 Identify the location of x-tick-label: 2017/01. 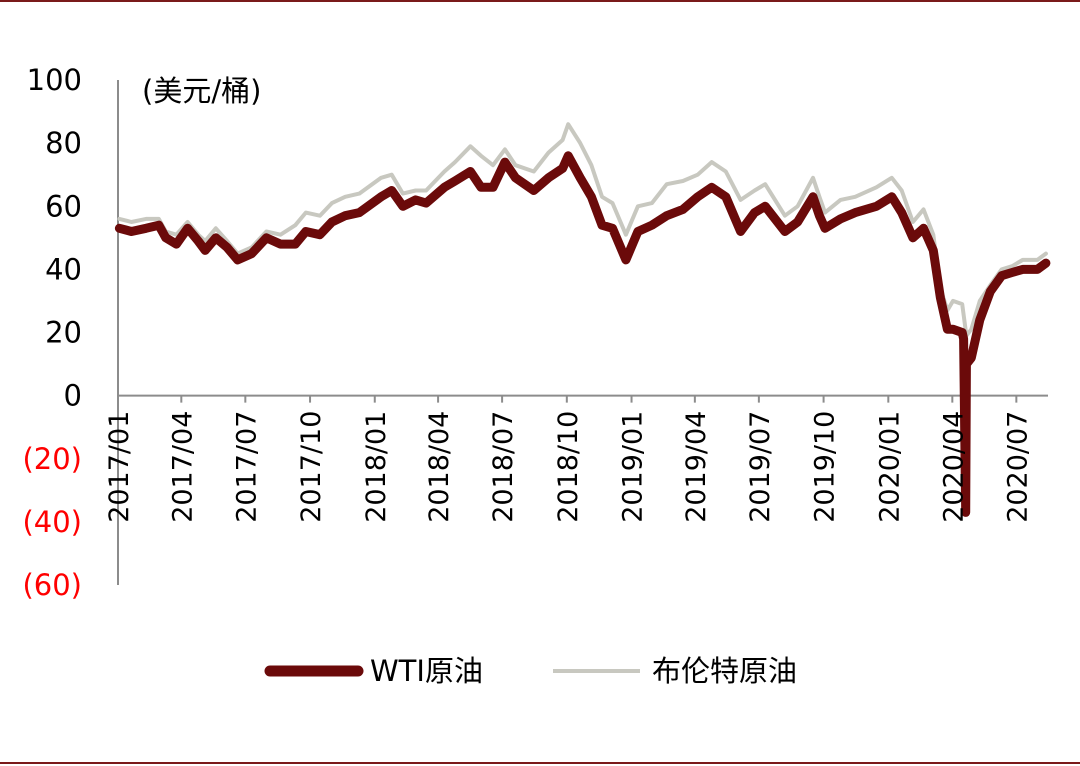
(119, 467).